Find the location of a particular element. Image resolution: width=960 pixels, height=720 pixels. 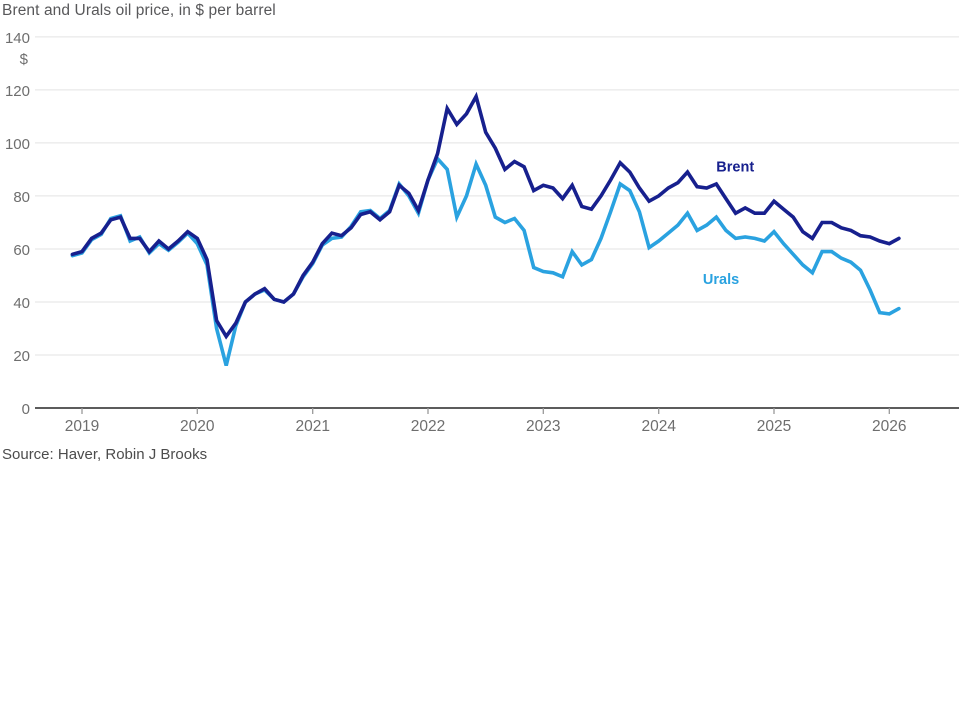

x-tick-label: 2022 is located at coordinates (428, 426).